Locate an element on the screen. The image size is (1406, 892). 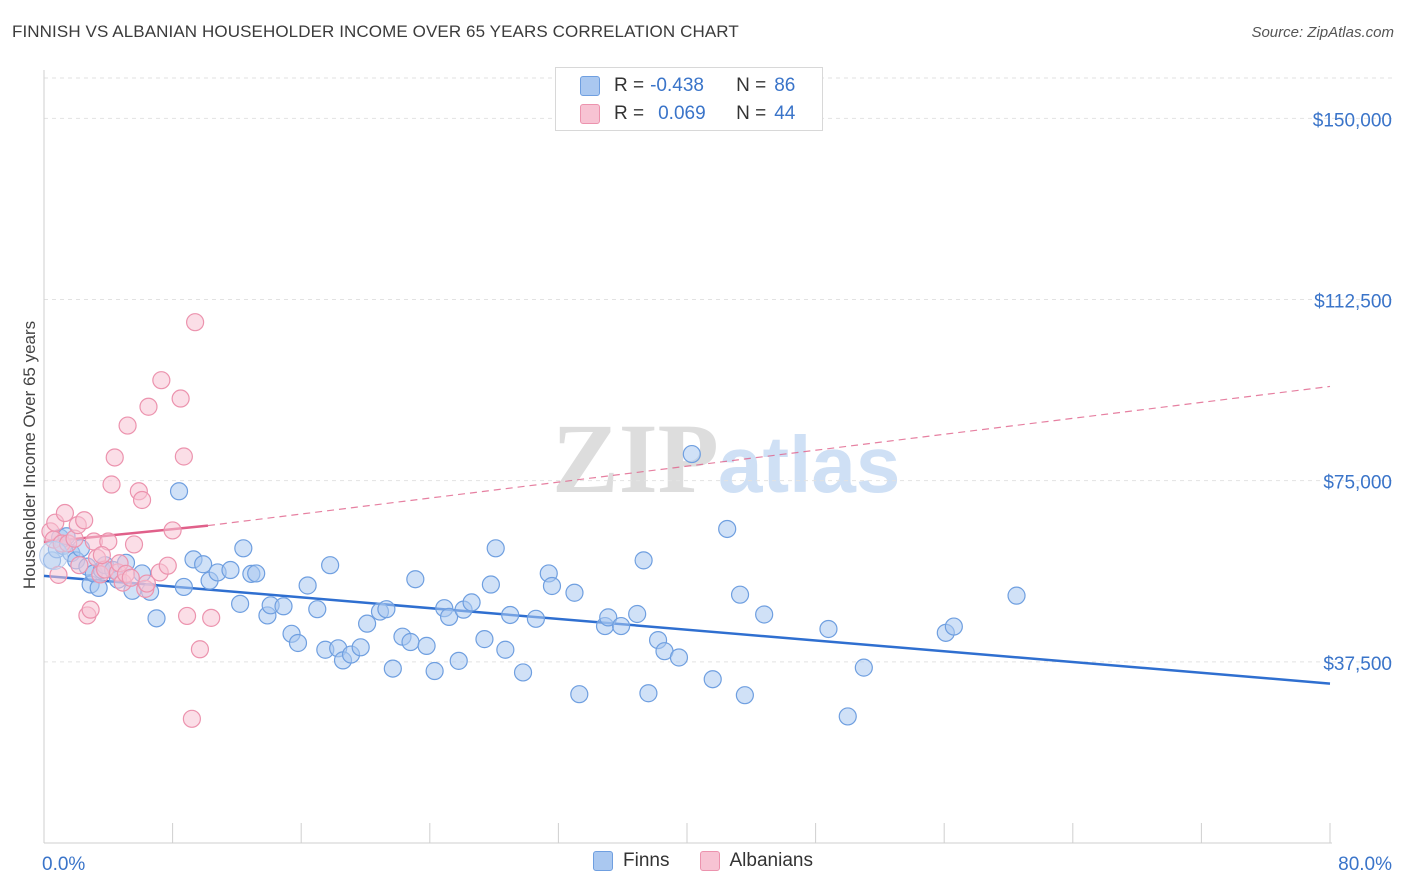
series-swatch-finns is located at coordinates (603, 861).